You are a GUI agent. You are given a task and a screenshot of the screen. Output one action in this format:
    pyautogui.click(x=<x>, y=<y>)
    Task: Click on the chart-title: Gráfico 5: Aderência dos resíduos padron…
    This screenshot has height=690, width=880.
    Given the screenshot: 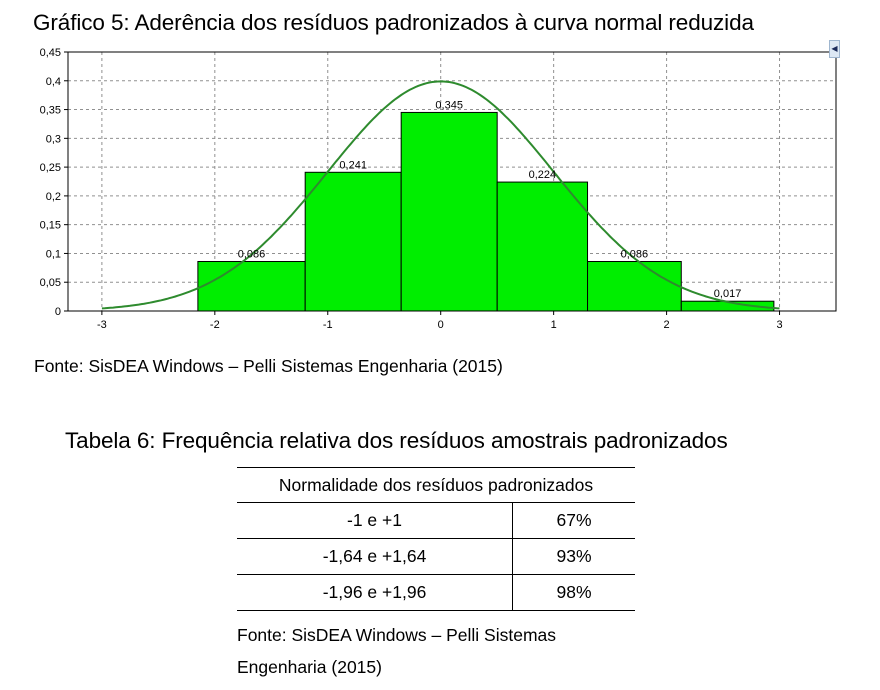 What is the action you would take?
    pyautogui.click(x=393, y=22)
    